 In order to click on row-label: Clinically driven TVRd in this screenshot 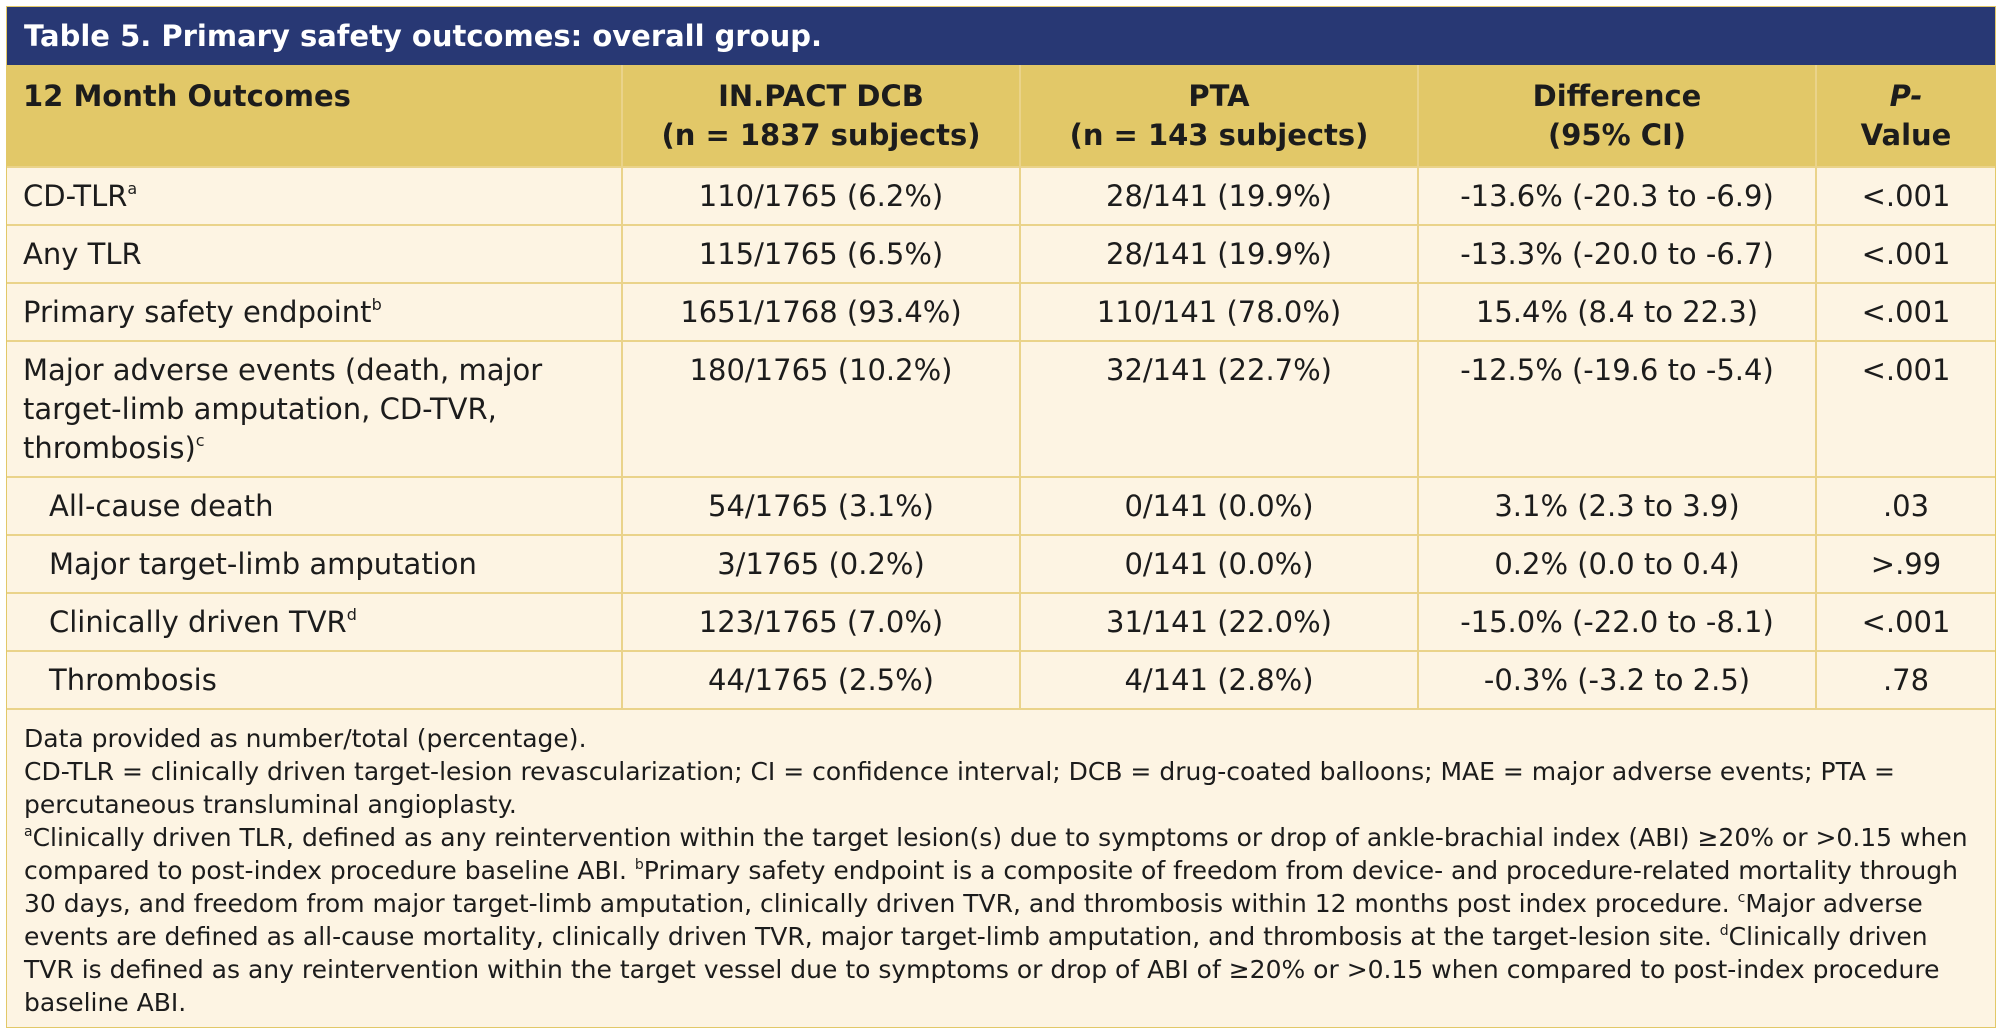, I will do `click(315, 622)`.